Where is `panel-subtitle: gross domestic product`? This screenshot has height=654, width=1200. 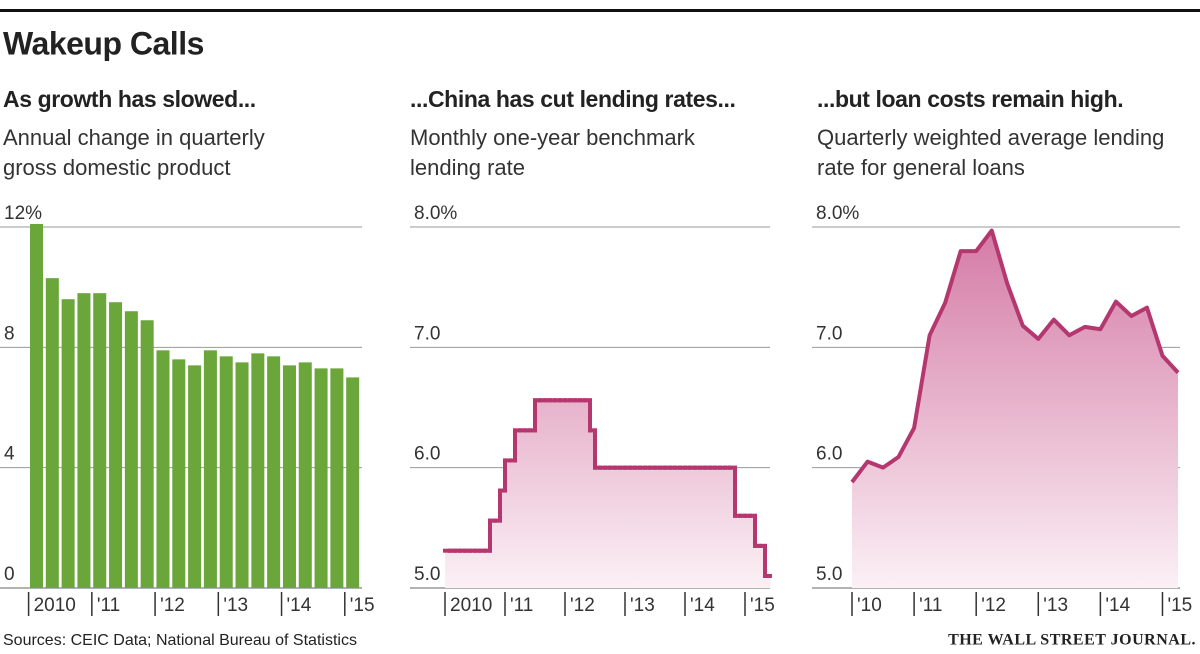
panel-subtitle: gross domestic product is located at coordinates (116, 167).